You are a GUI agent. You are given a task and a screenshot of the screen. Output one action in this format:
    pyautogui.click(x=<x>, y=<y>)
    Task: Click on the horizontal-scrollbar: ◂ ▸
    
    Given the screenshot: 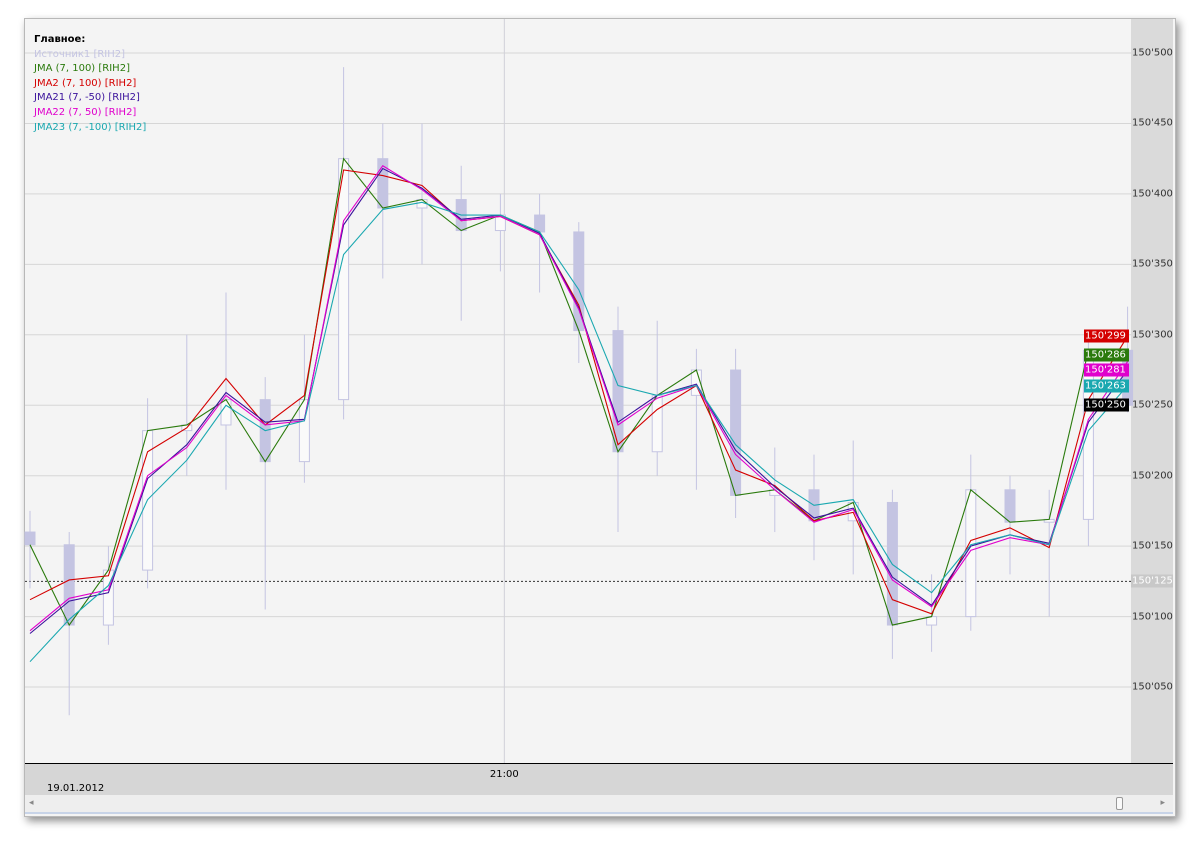 What is the action you would take?
    pyautogui.click(x=599, y=804)
    